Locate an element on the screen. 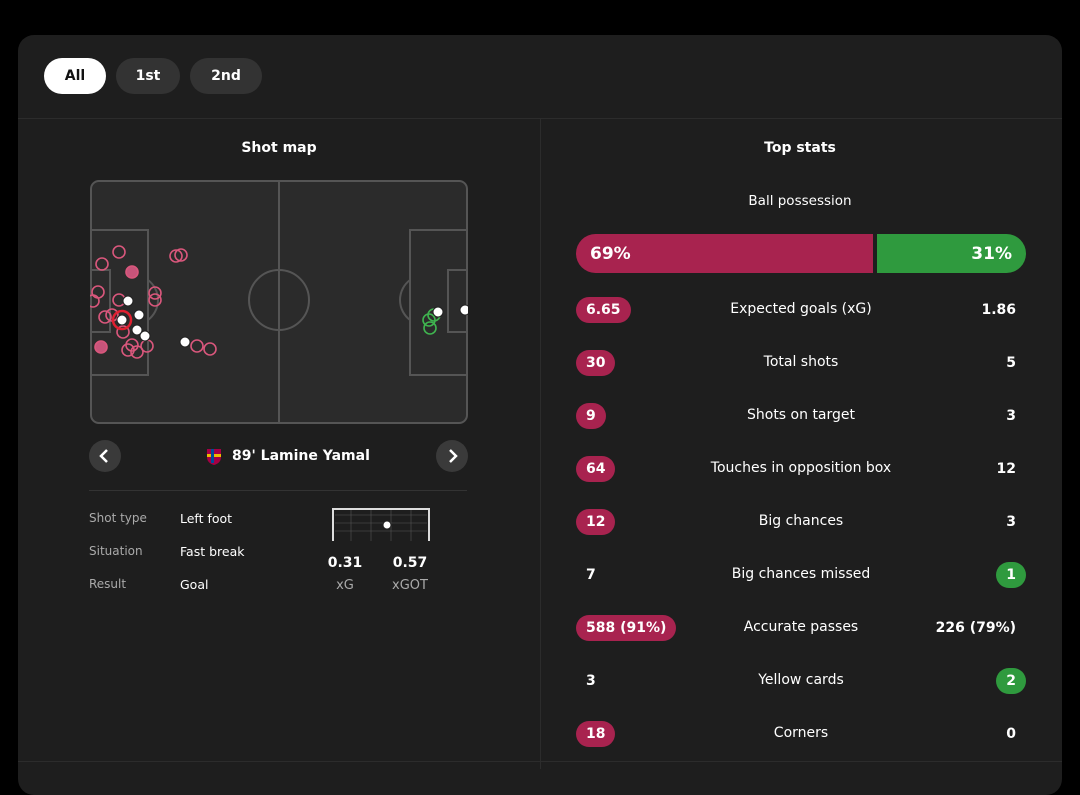  stat-label: Big chances is located at coordinates (801, 521).